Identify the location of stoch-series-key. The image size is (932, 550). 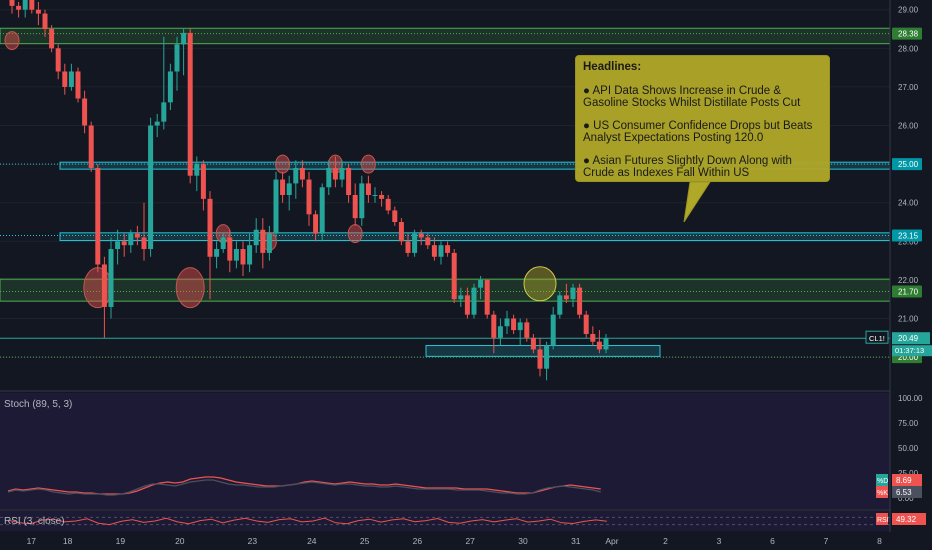
(882, 492).